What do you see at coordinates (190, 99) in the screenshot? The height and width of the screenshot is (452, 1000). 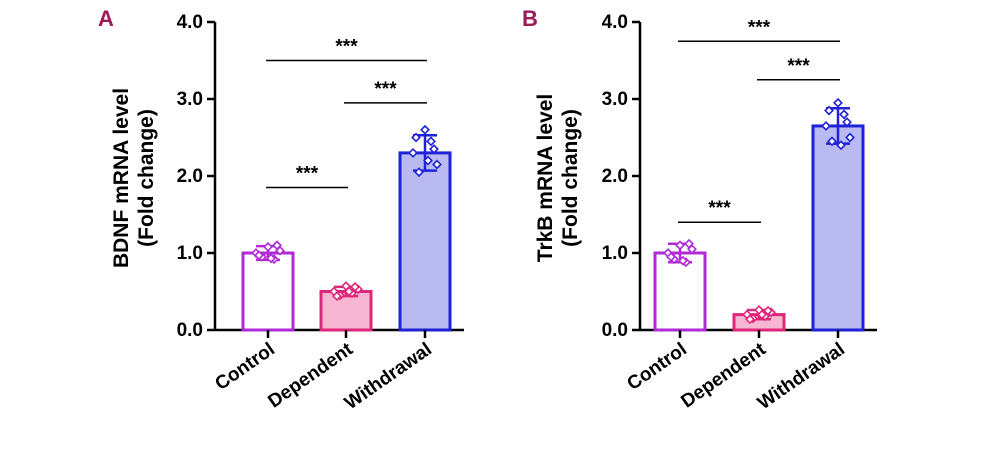 I see `panel-a-y-tick-label: 3.0` at bounding box center [190, 99].